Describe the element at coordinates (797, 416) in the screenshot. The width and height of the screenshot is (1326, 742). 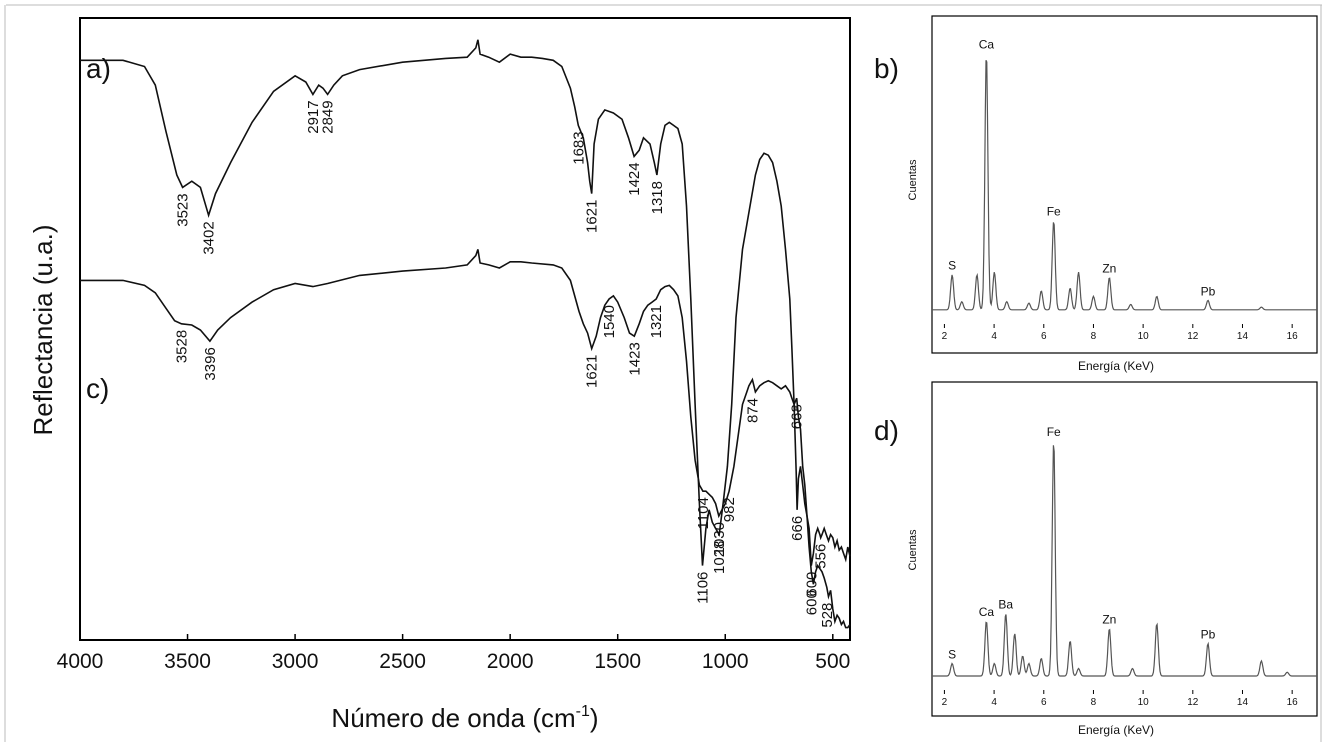
I see `ftir-peak-label: 668` at that location.